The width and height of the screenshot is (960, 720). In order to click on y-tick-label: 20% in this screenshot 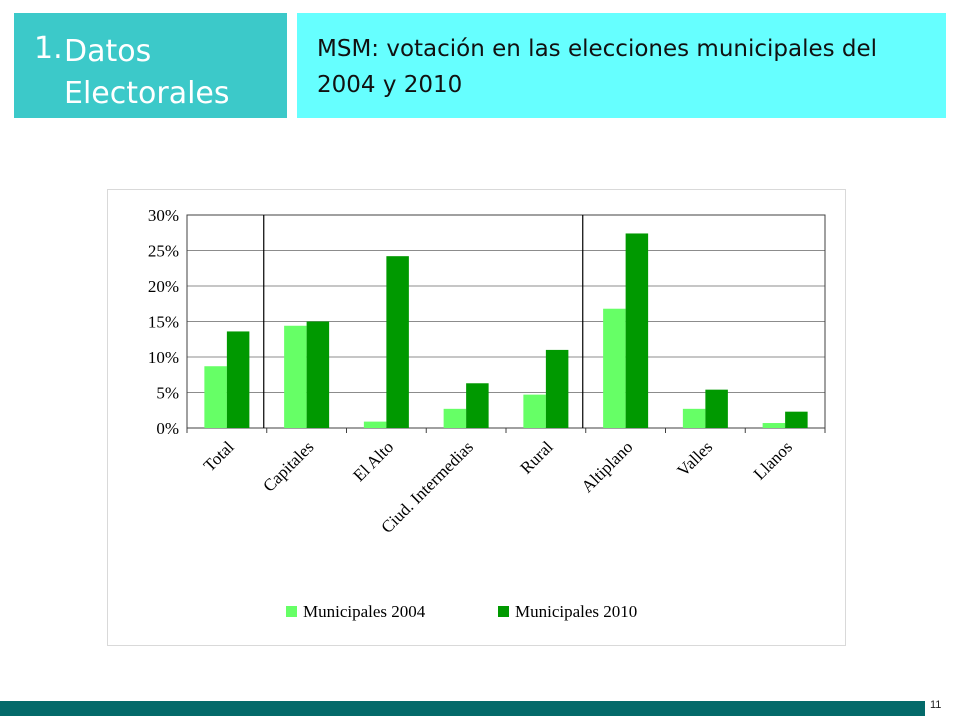, I will do `click(163, 286)`.